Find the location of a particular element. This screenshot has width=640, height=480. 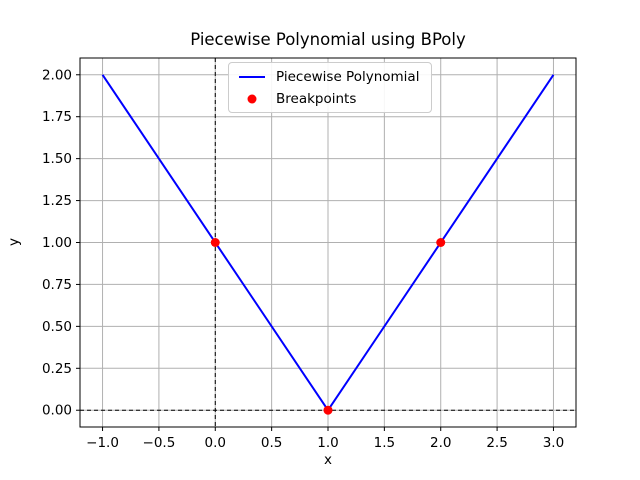

y-tick-label: 1.50 is located at coordinates (57, 159).